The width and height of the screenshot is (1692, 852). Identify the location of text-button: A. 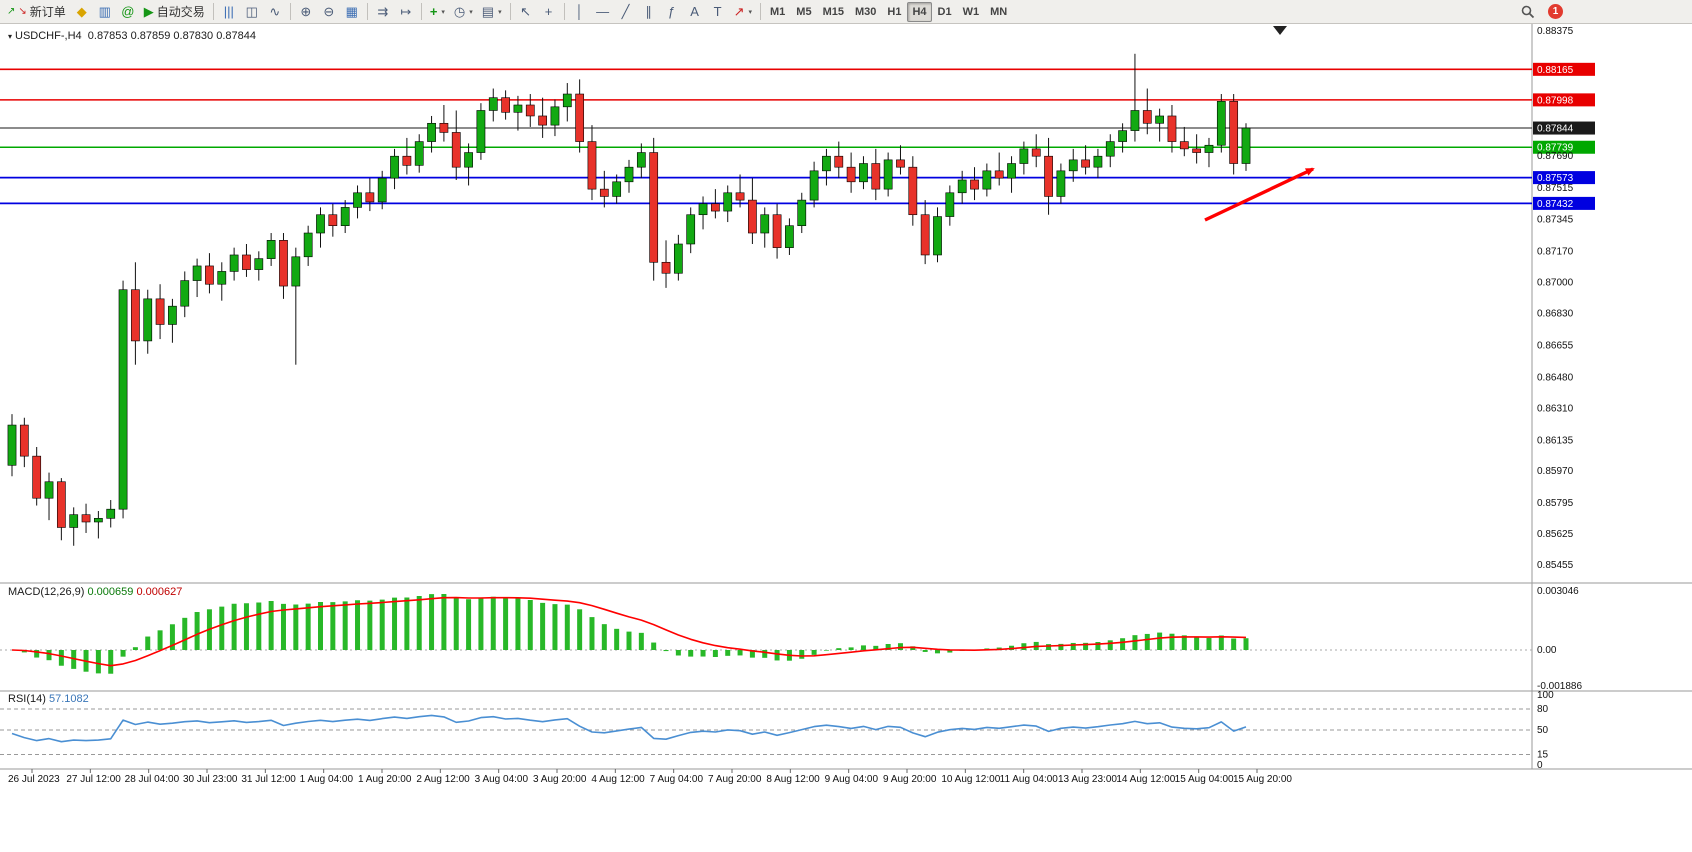
(695, 12).